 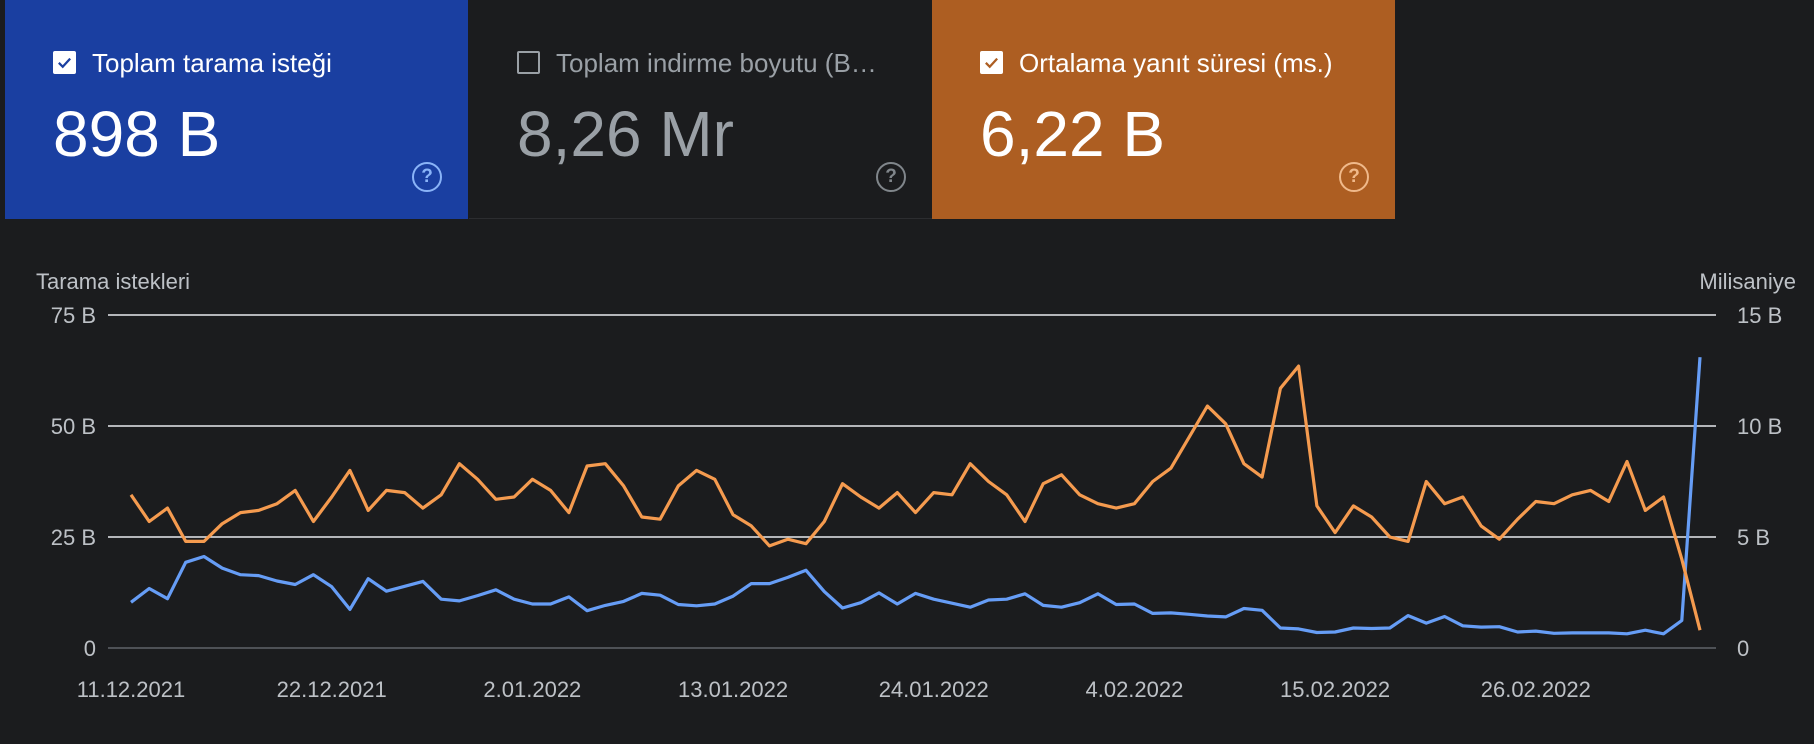 What do you see at coordinates (528, 62) in the screenshot?
I see `checkbox-unchecked` at bounding box center [528, 62].